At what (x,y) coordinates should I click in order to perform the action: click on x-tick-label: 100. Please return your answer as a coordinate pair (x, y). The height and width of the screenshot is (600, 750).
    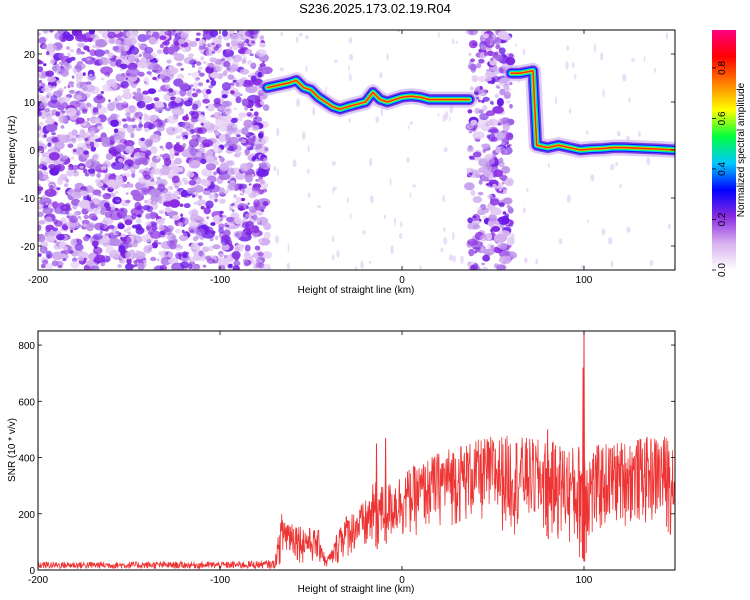
    Looking at the image, I should click on (584, 280).